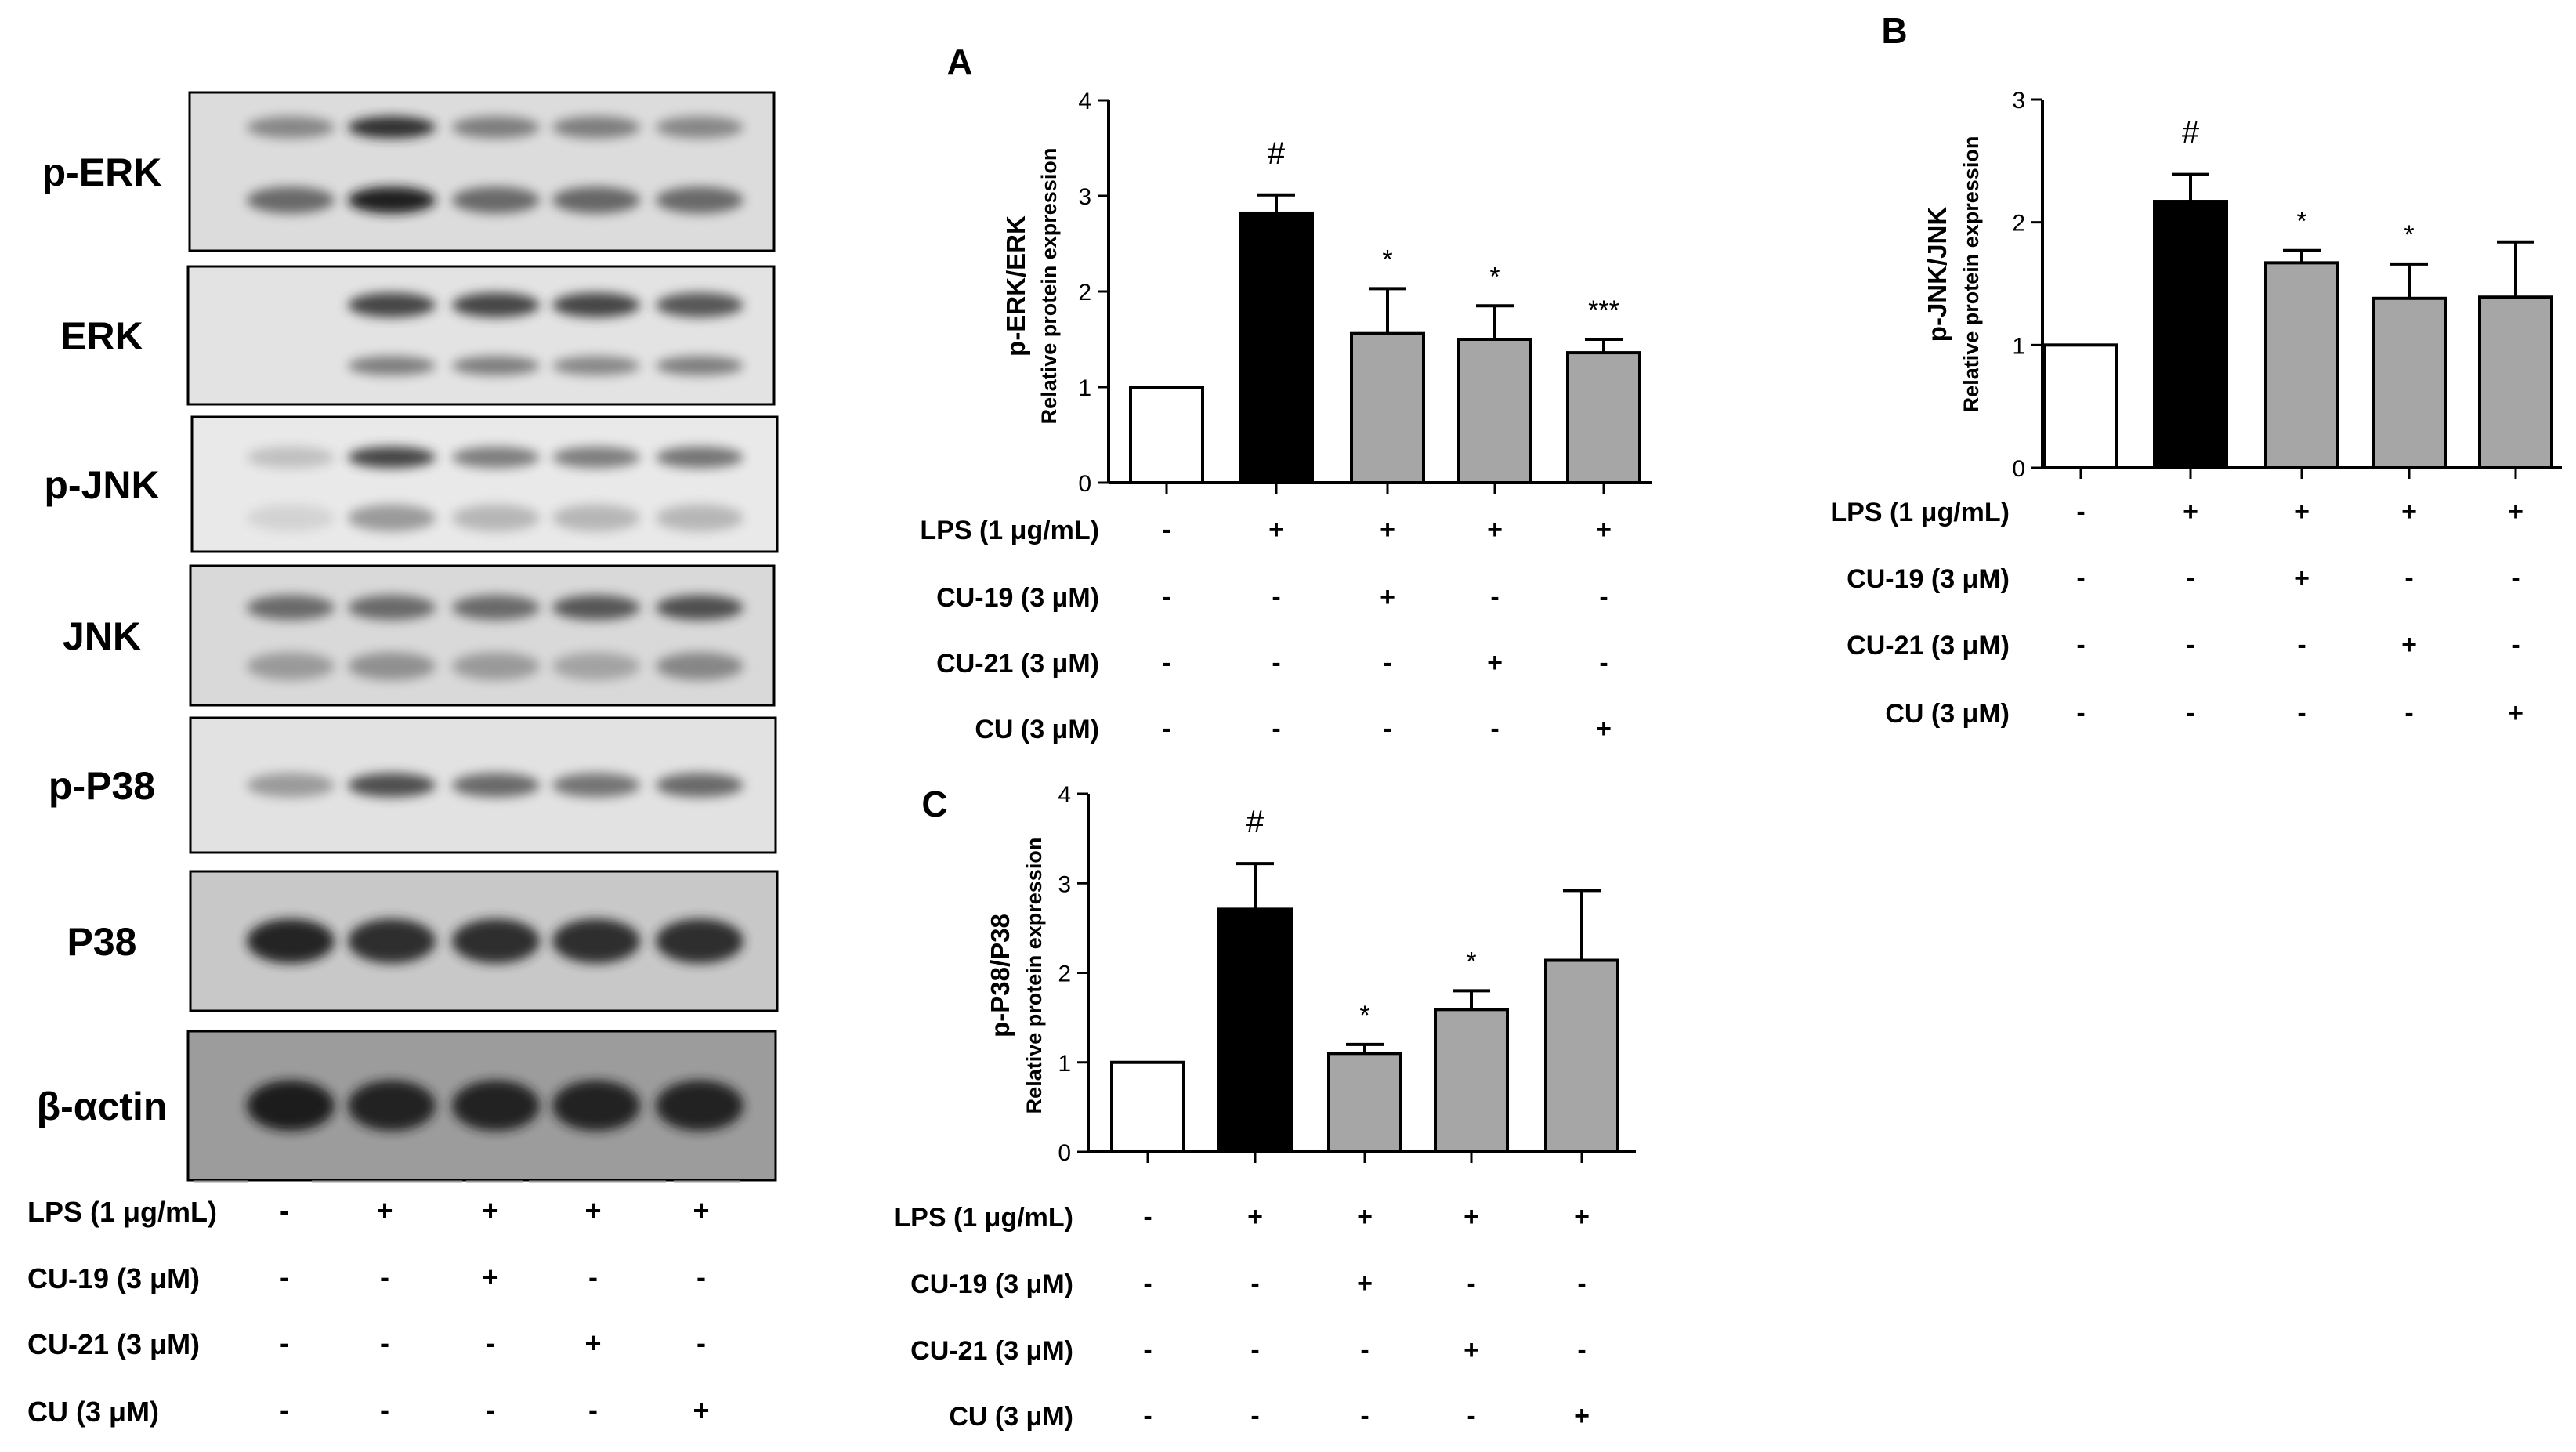  Describe the element at coordinates (2081, 512) in the screenshot. I see `chart-b-sign-lps-1-g-ml-1: -` at that location.